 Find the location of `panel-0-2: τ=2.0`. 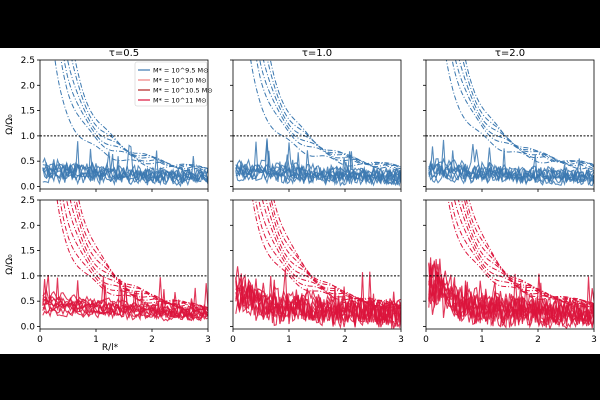

panel-0-2: τ=2.0 is located at coordinates (509, 120).